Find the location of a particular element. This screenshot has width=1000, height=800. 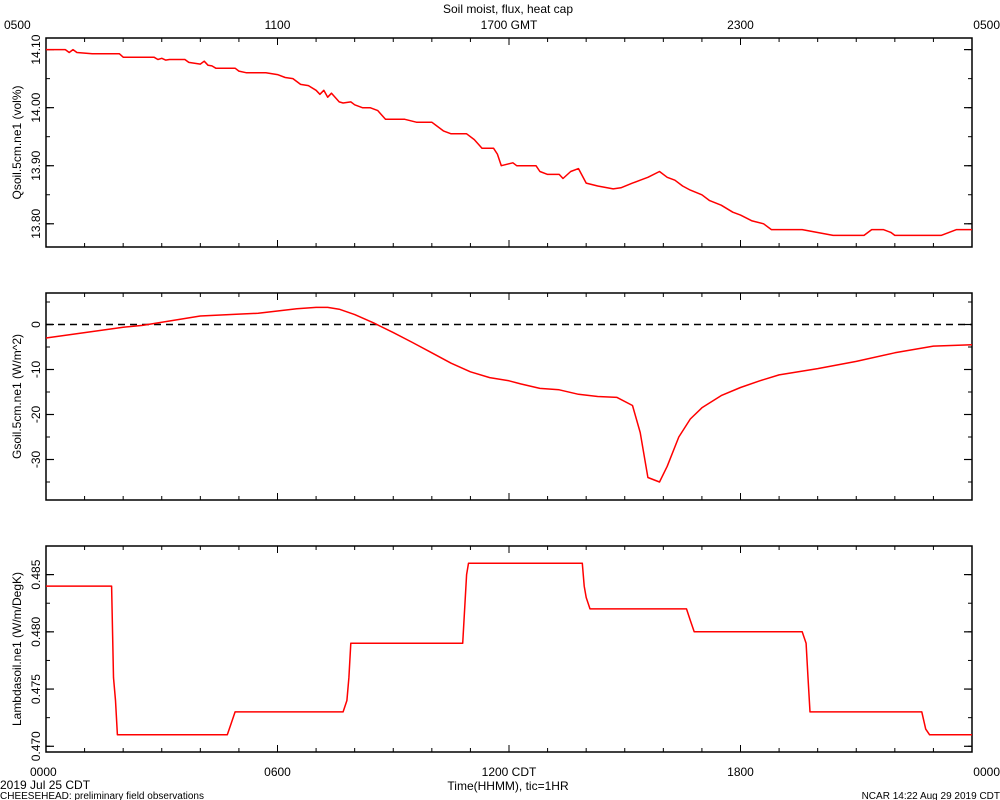

y-tick-label: 13.80 is located at coordinates (36, 223).